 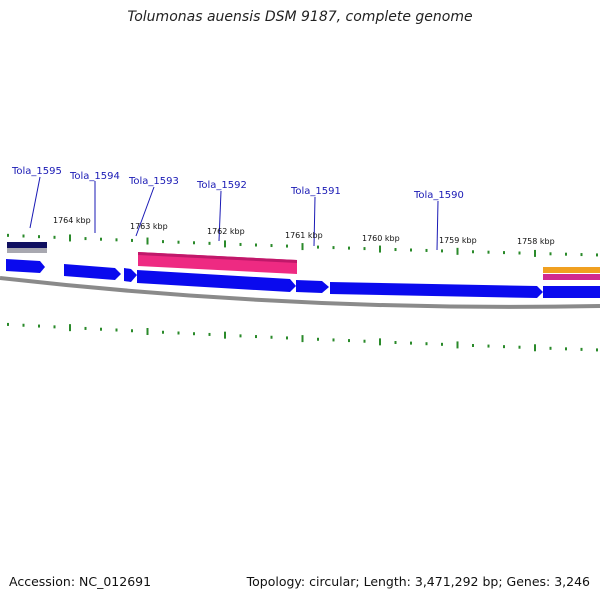 I want to click on gene-label-tola-1591: Tola_1591, so click(x=315, y=191).